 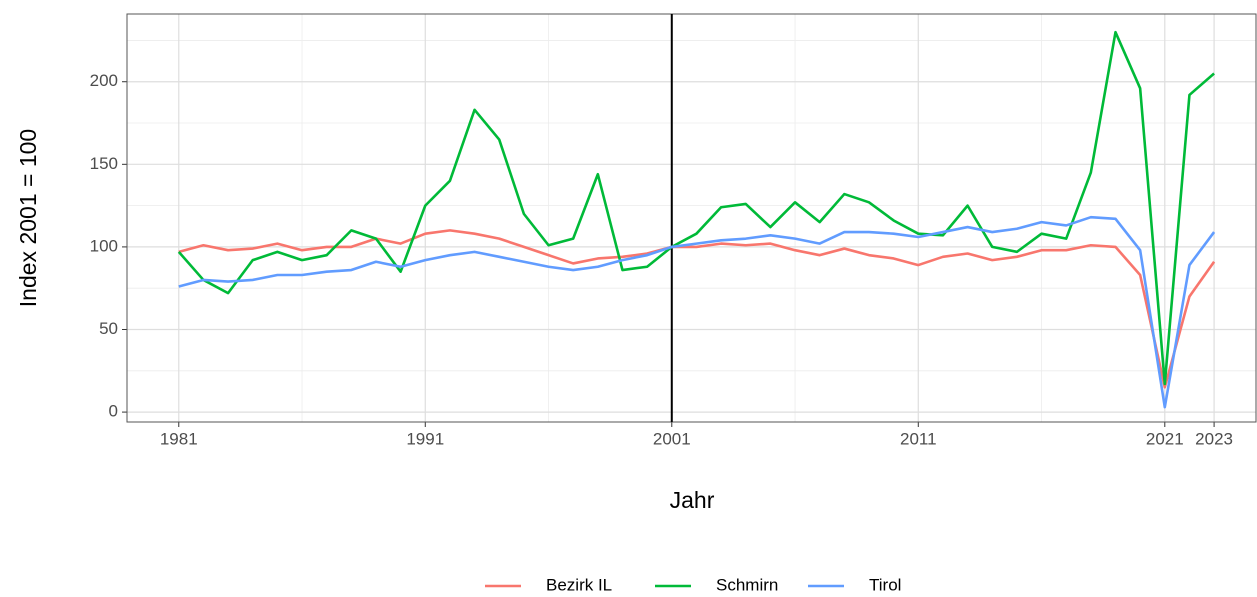 I want to click on legend-label: Bezirk IL, so click(x=579, y=584).